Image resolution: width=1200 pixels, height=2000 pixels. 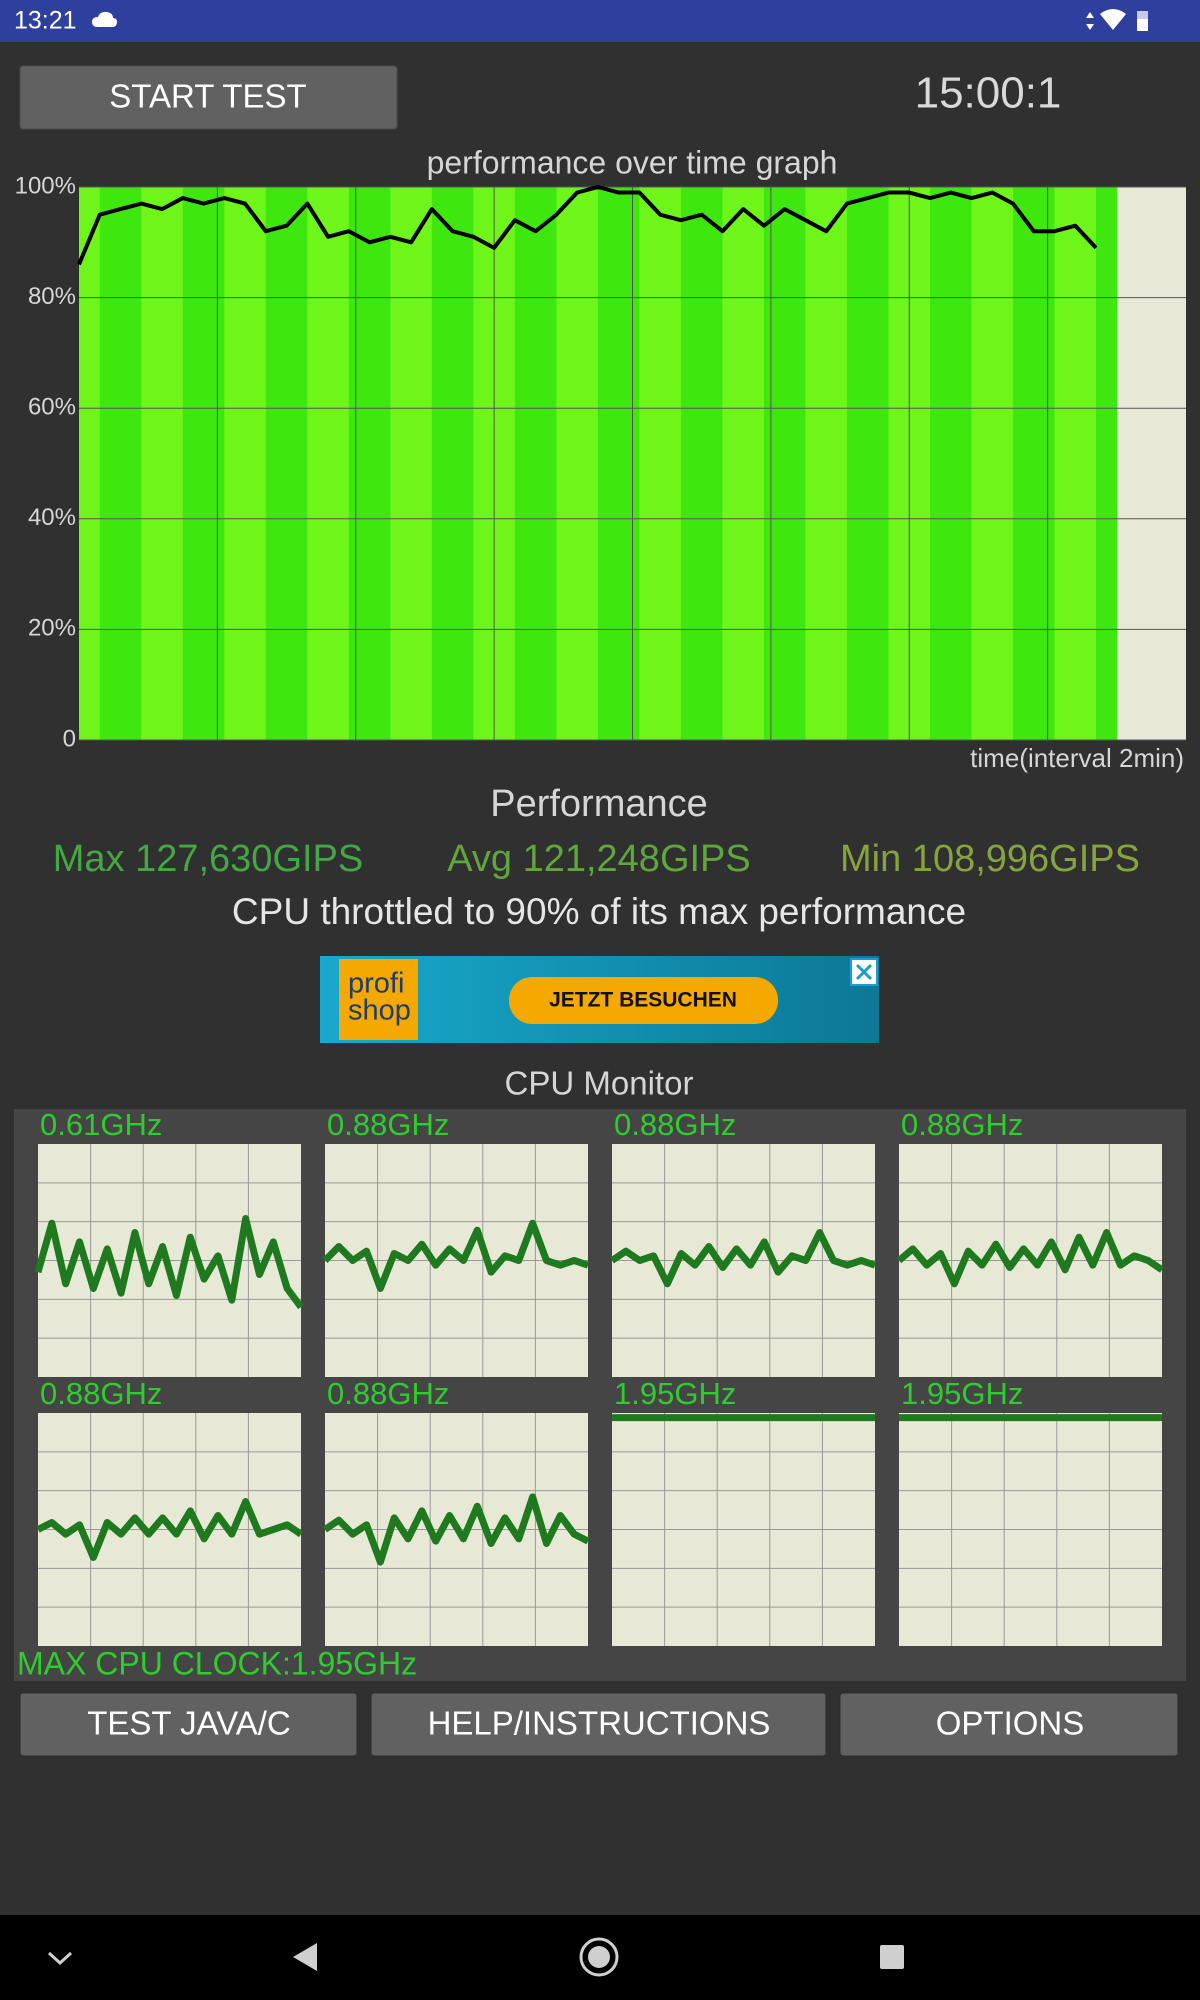 I want to click on avg-score: Avg 121,248GIPS, so click(x=599, y=859).